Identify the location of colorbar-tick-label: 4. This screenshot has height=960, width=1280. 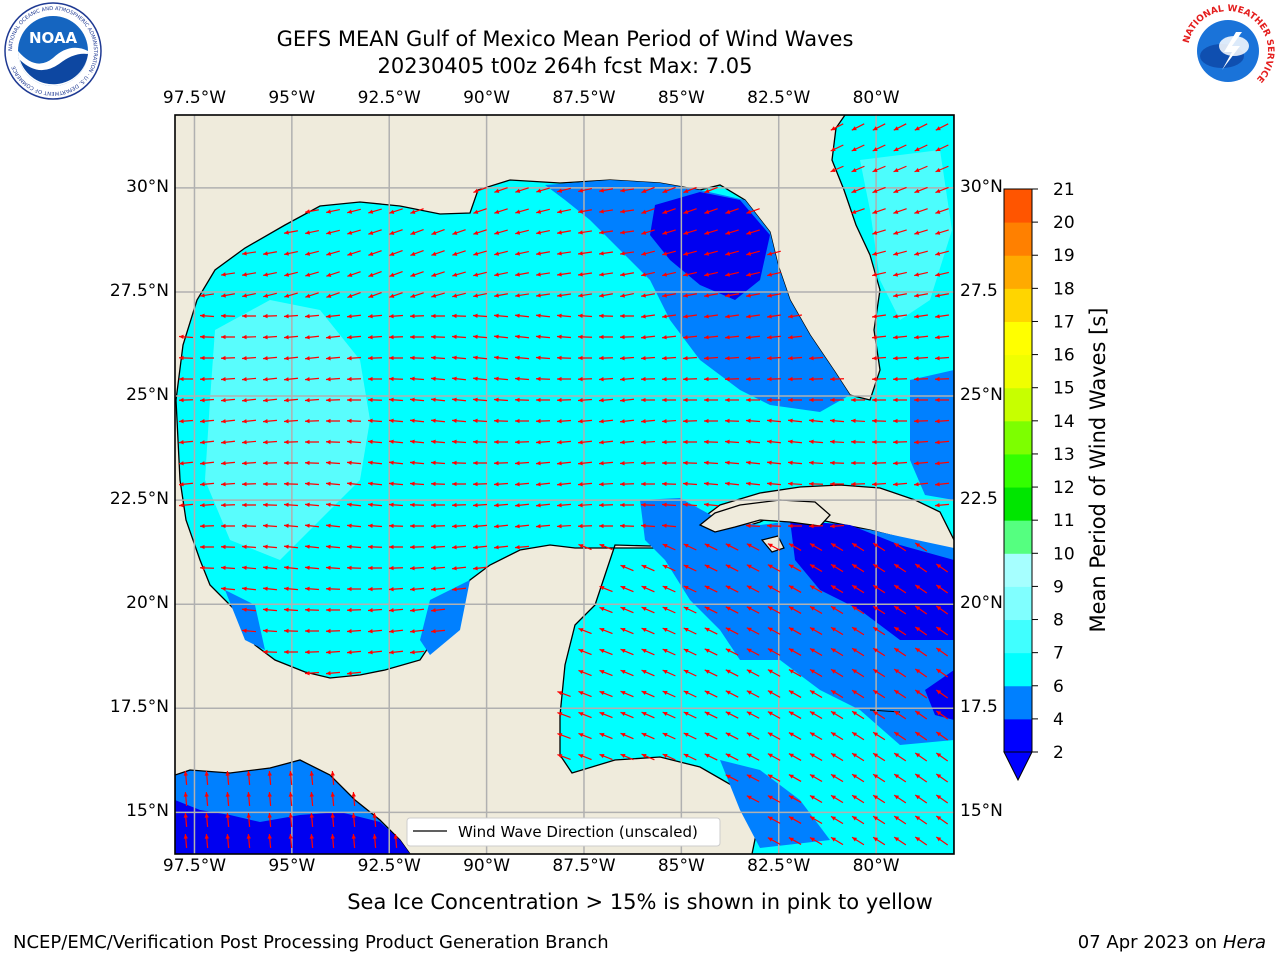
(1058, 720).